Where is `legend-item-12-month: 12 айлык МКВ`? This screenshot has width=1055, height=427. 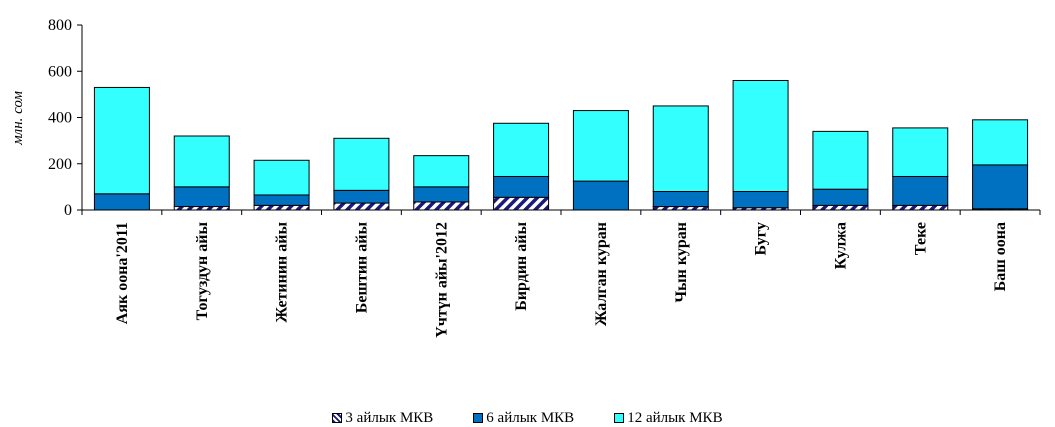 legend-item-12-month: 12 айлык МКВ is located at coordinates (668, 418).